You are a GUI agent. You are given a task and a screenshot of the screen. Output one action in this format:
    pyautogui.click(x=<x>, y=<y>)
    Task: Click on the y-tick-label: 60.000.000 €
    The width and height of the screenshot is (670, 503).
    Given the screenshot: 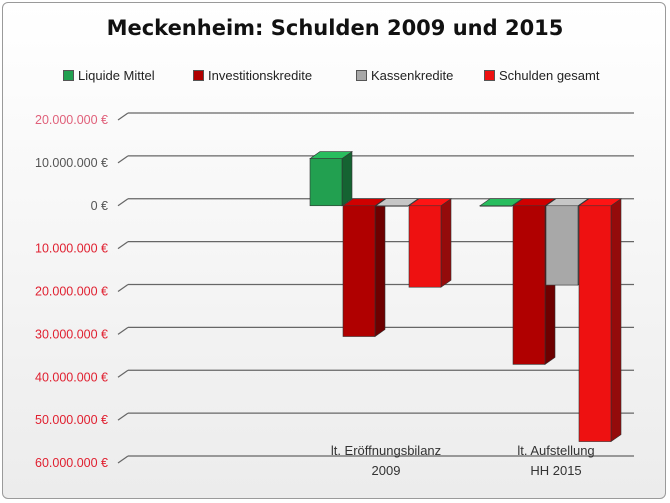 What is the action you would take?
    pyautogui.click(x=71, y=463)
    